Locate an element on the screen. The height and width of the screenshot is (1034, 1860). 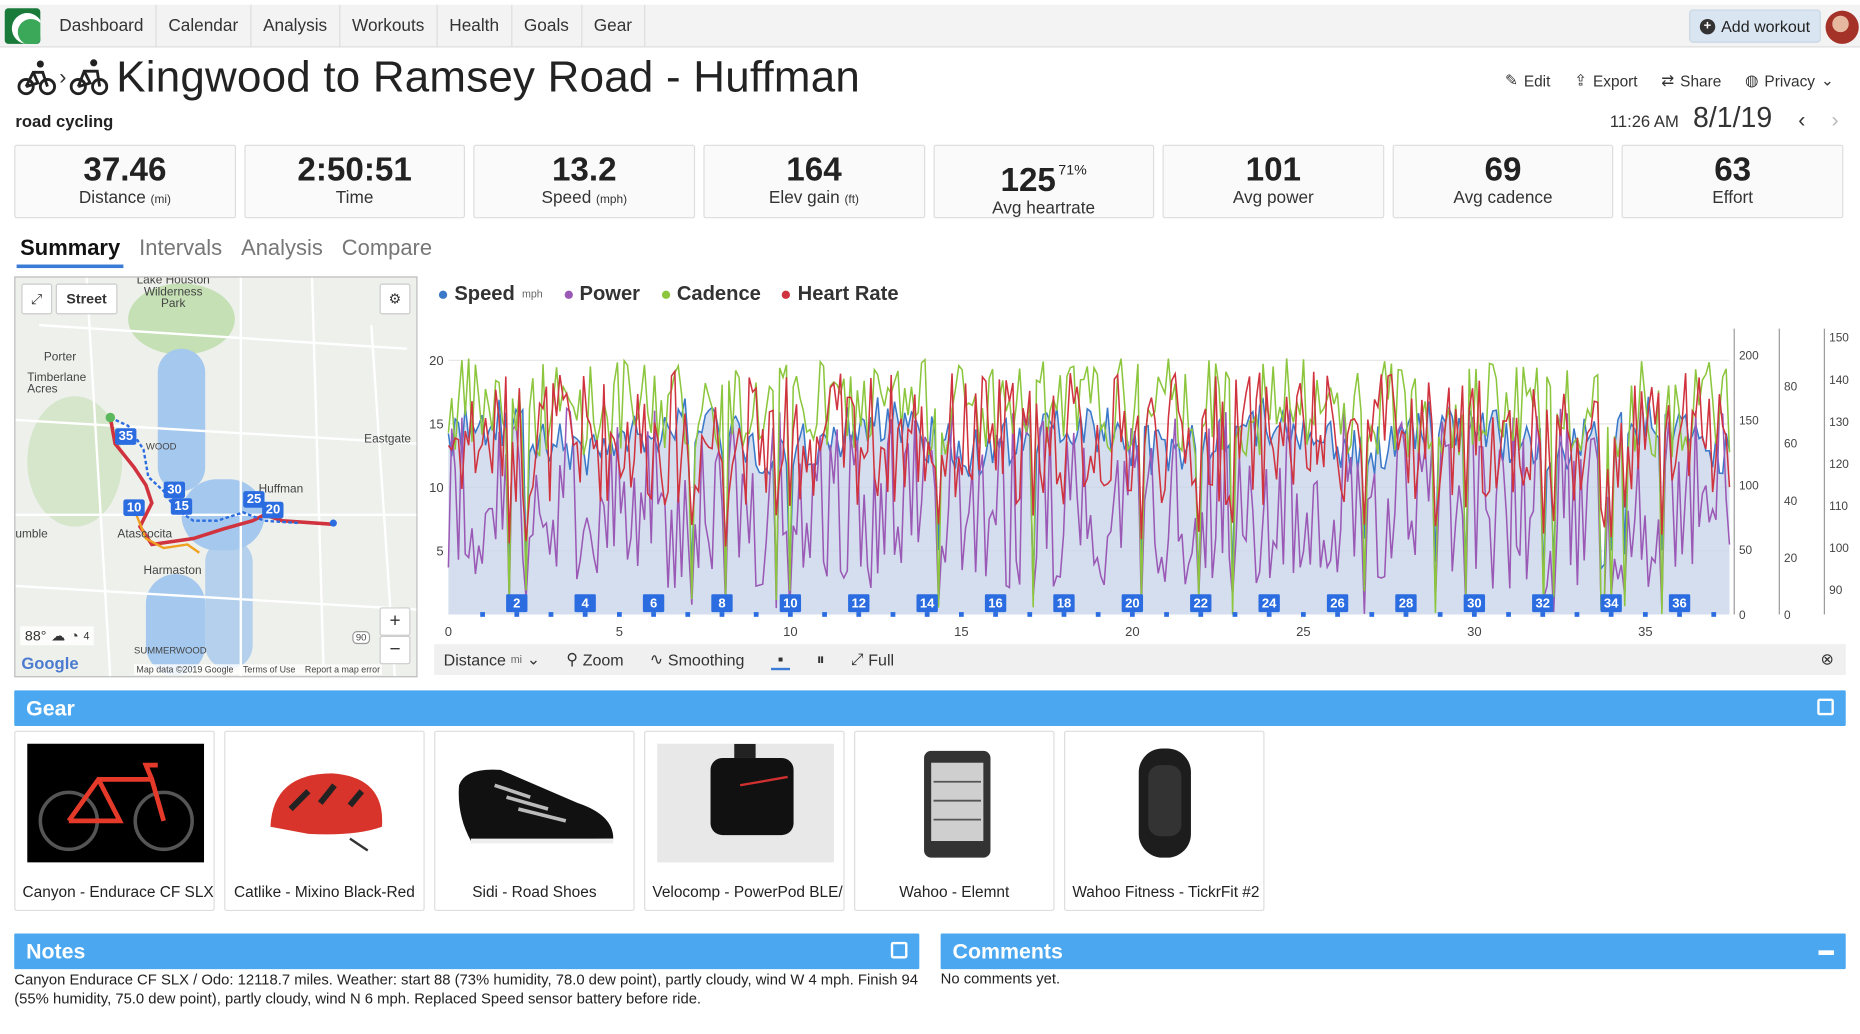
map-type-button: Street is located at coordinates (86, 299).